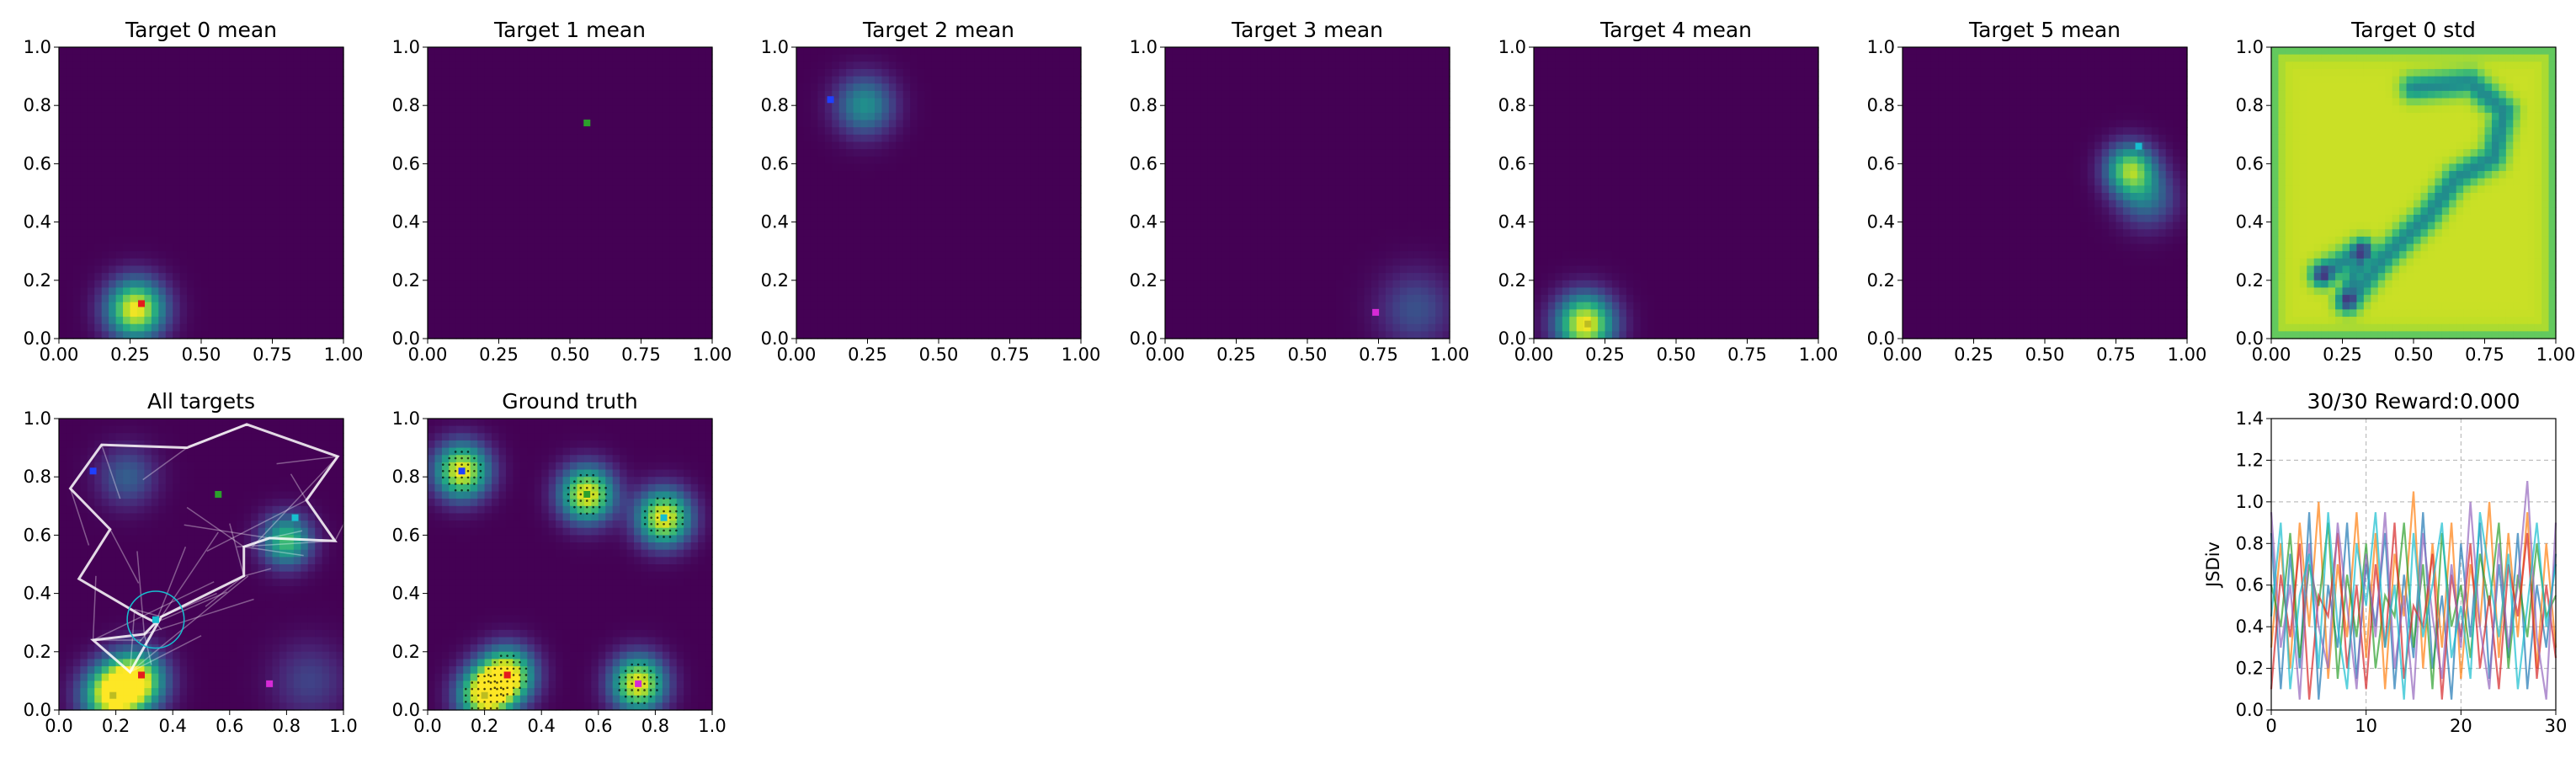 This screenshot has width=2576, height=758. What do you see at coordinates (37, 163) in the screenshot?
I see `y-tick-label: 0.6` at bounding box center [37, 163].